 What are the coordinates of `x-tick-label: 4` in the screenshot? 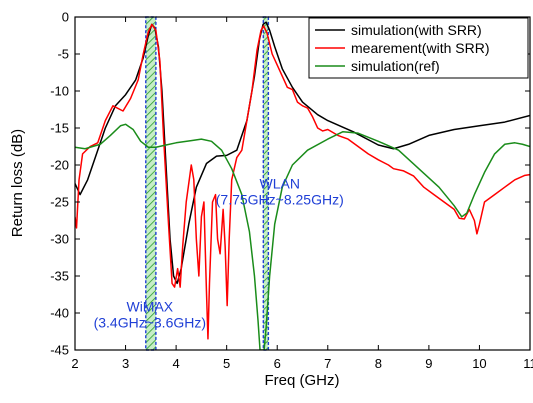 It's located at (175, 363).